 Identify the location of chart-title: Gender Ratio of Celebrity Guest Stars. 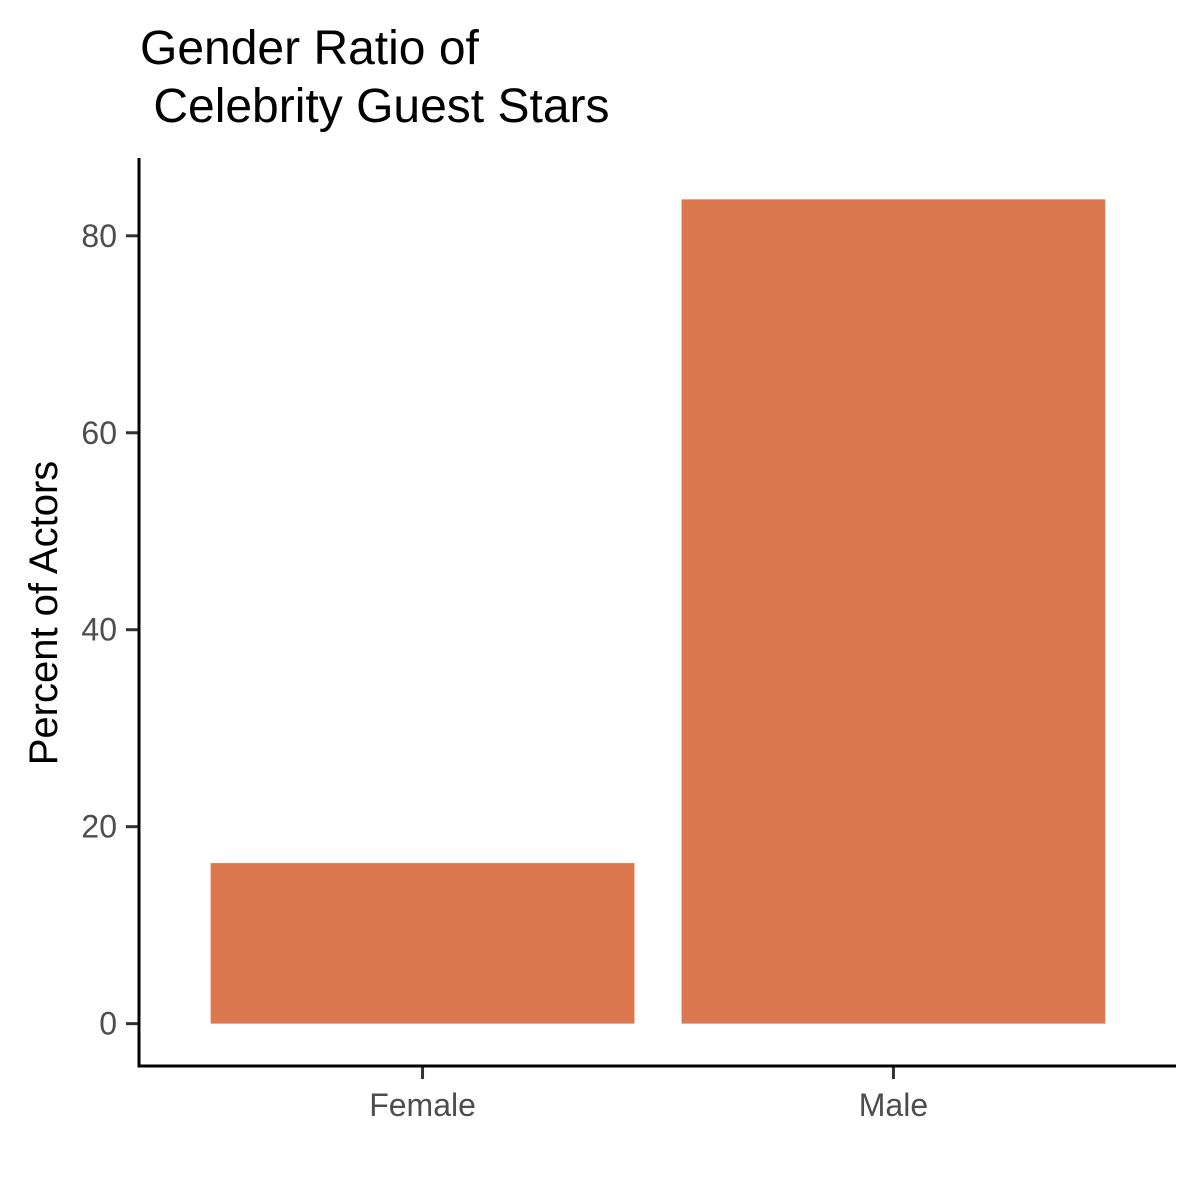
(375, 77).